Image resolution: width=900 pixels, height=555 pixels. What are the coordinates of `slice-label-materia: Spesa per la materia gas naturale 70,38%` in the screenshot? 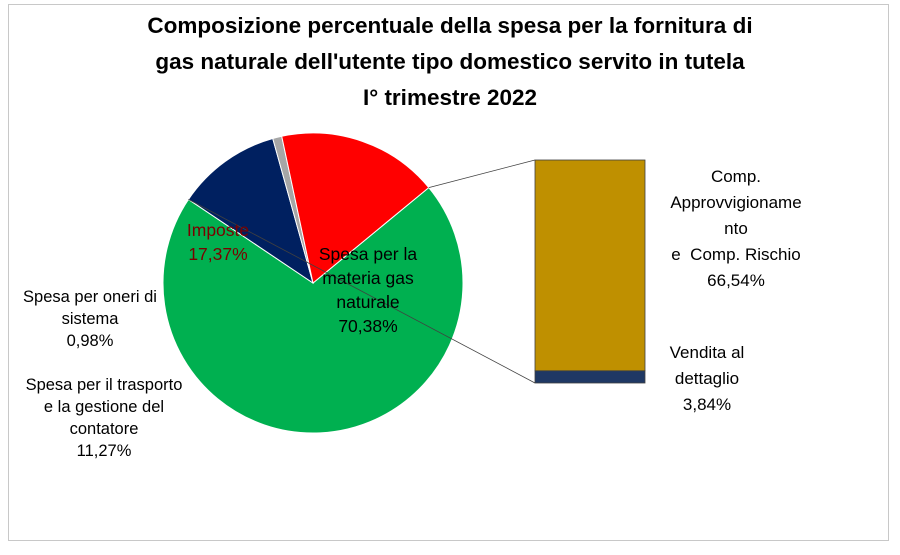 It's located at (368, 290).